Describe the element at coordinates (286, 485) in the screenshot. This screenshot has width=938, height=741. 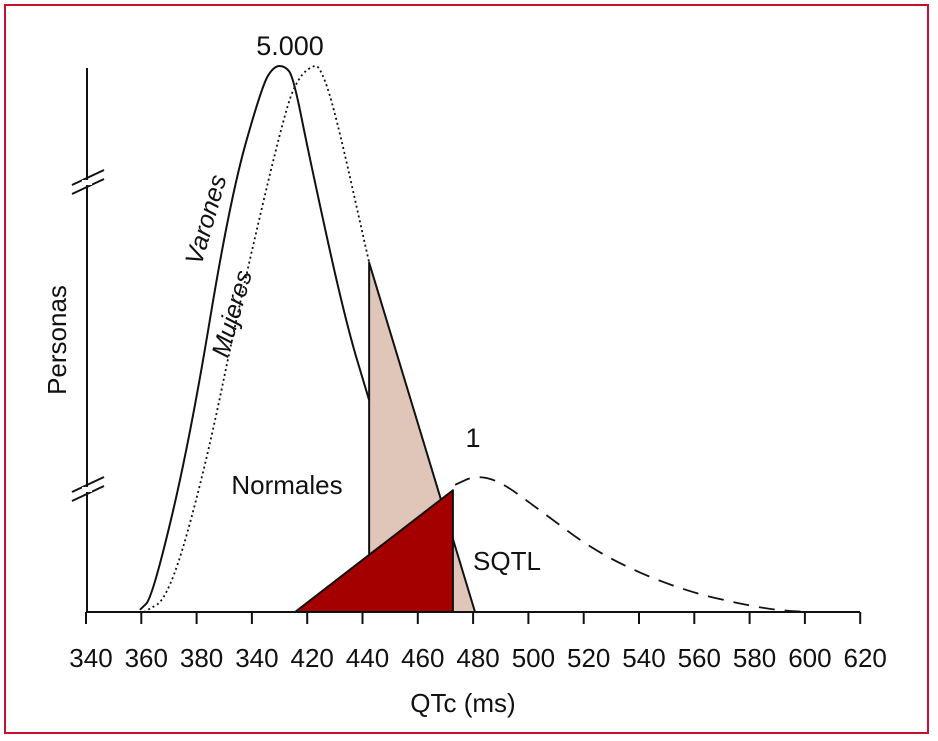
I see `normales-label: Normales` at that location.